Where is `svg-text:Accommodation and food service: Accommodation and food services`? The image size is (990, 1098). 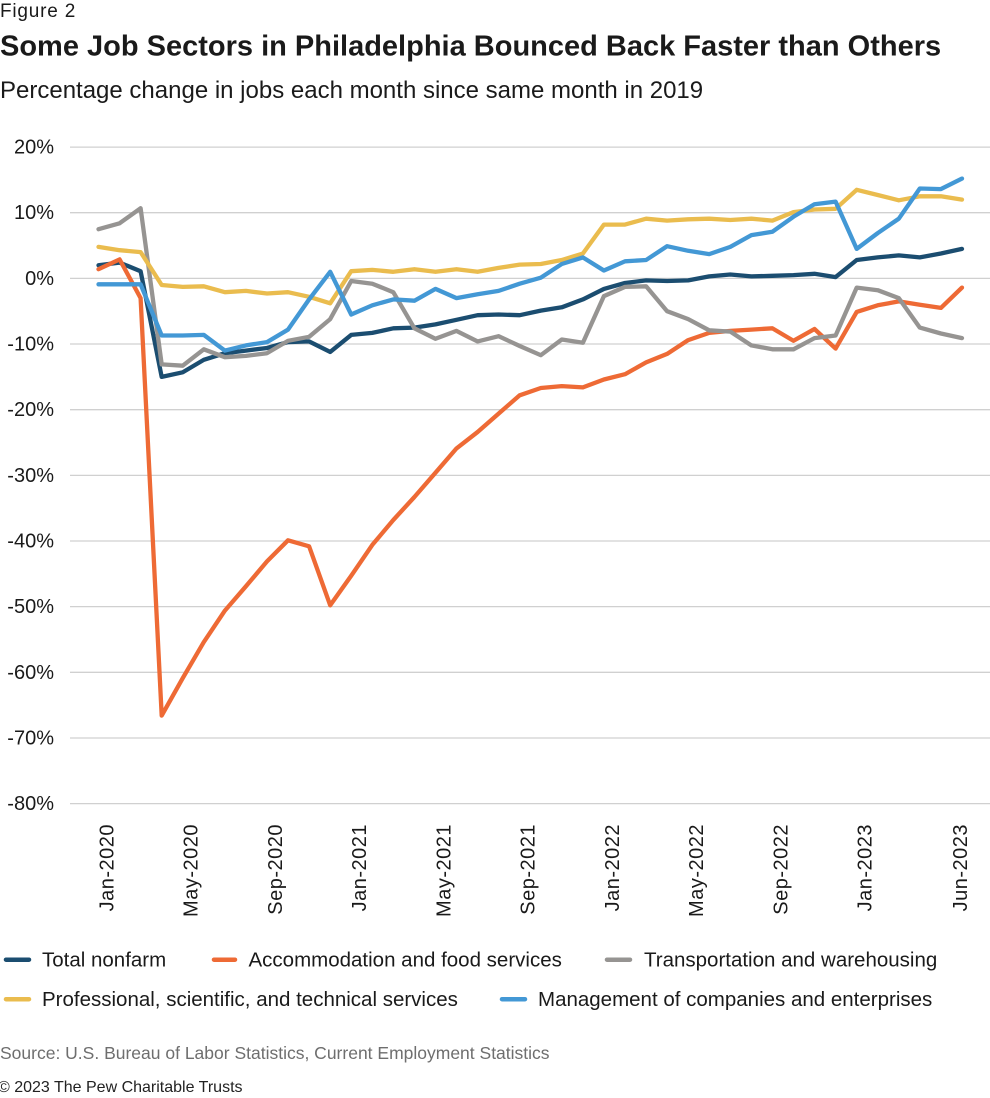 svg-text:Accommodation and food service: Accommodation and food services is located at coordinates (405, 960).